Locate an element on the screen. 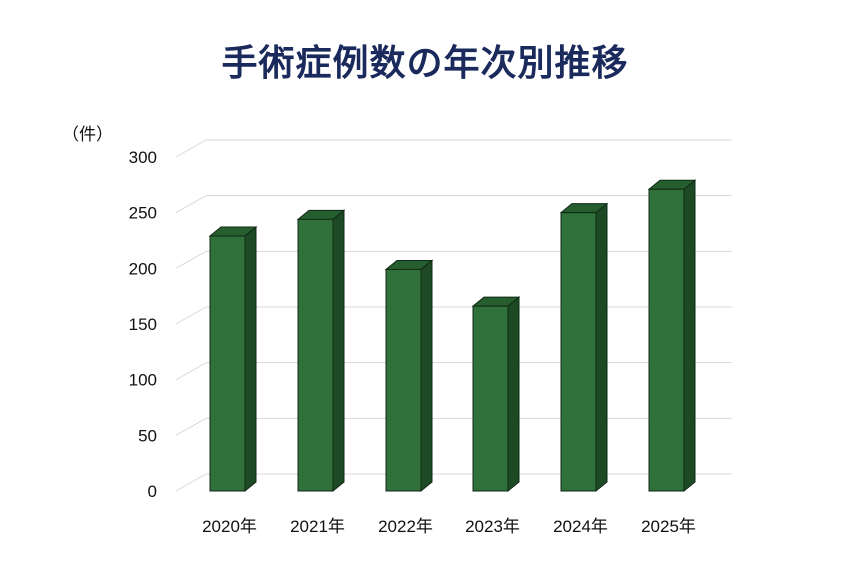  bar-2020年 is located at coordinates (233, 359).